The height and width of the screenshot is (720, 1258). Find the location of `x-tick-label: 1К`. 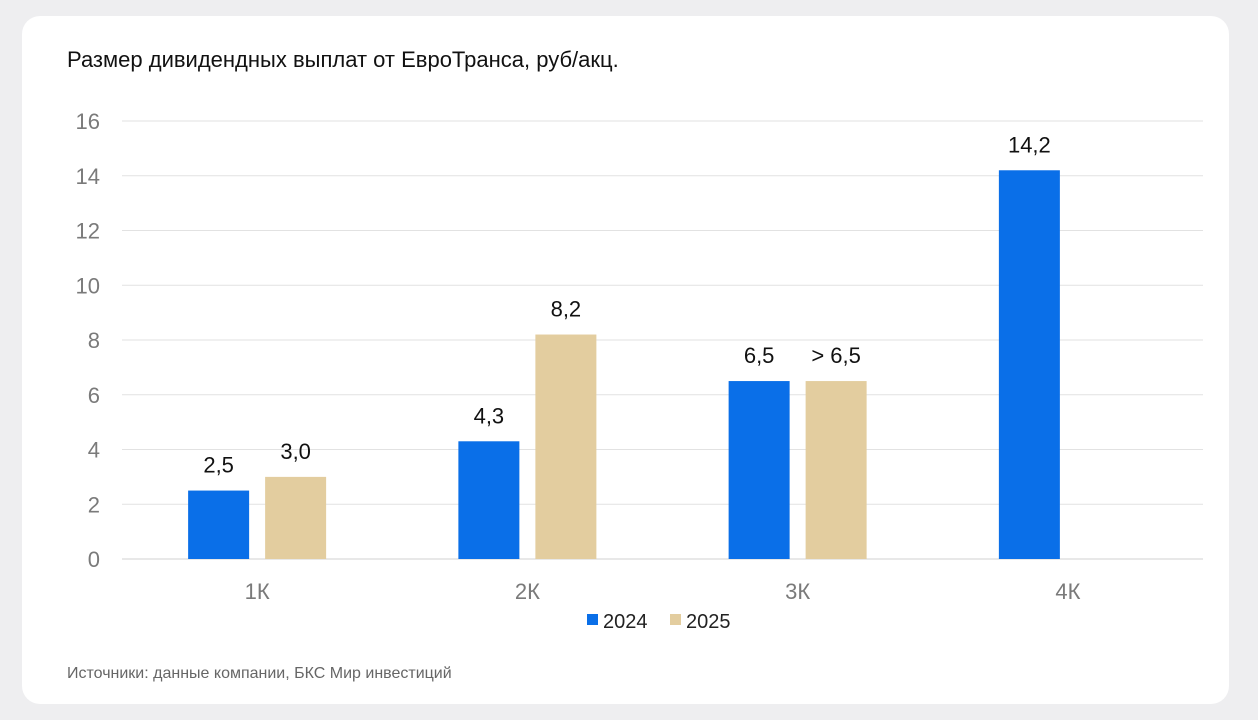

x-tick-label: 1К is located at coordinates (257, 591).